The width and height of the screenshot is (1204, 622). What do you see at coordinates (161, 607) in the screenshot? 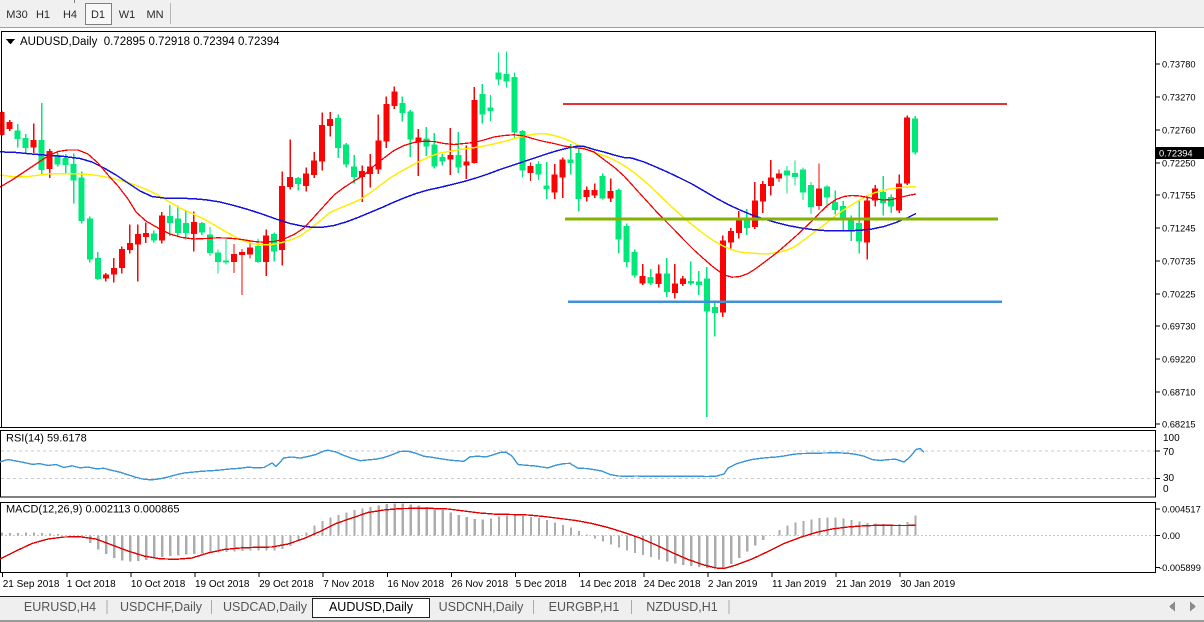
I see `svg-text: USDCHF,Daily` at bounding box center [161, 607].